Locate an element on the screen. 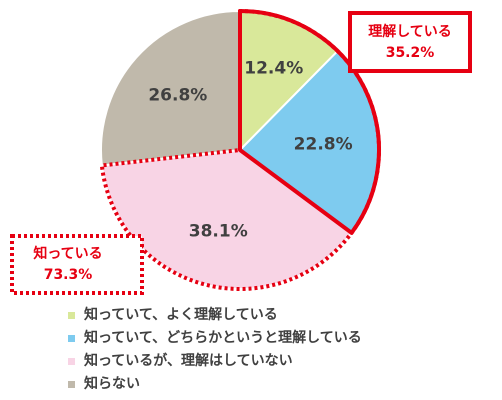 This screenshot has width=502, height=400. legend-item-understand-well: 知っていて、よく理解している is located at coordinates (215, 315).